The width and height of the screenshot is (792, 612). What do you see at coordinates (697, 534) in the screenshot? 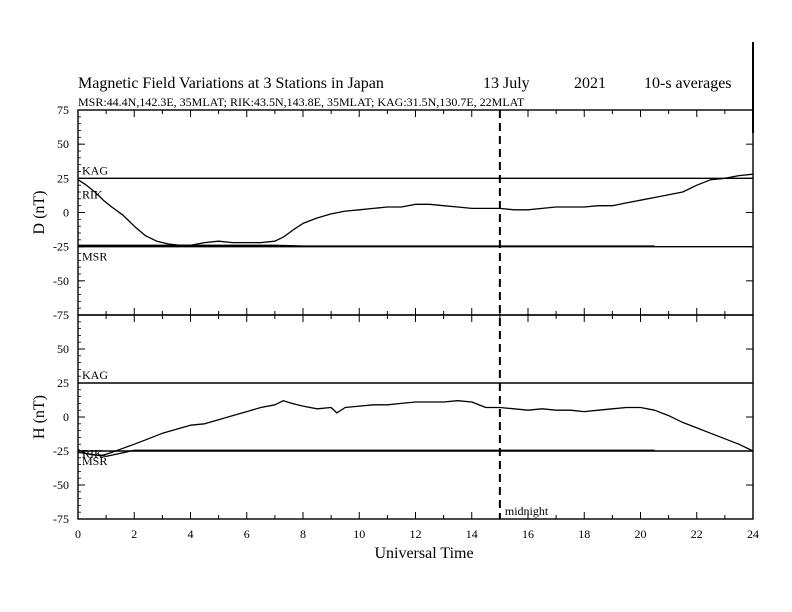
I see `x-tick-label: 22` at bounding box center [697, 534].